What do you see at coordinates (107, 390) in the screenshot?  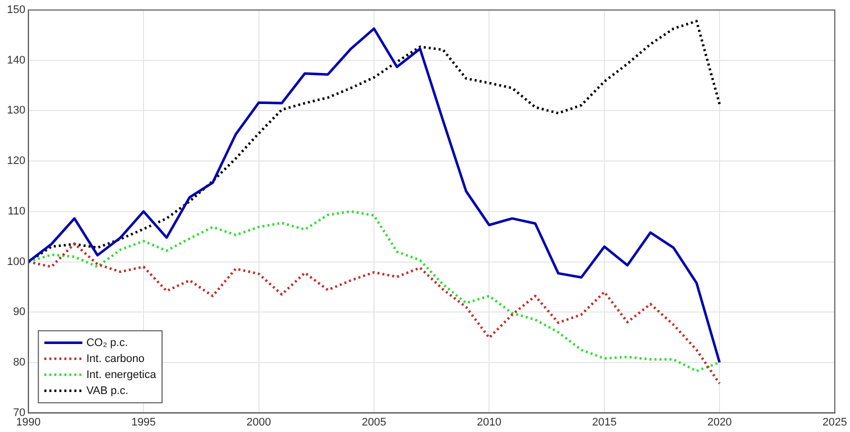 I see `legend-label: VAB p.c.` at bounding box center [107, 390].